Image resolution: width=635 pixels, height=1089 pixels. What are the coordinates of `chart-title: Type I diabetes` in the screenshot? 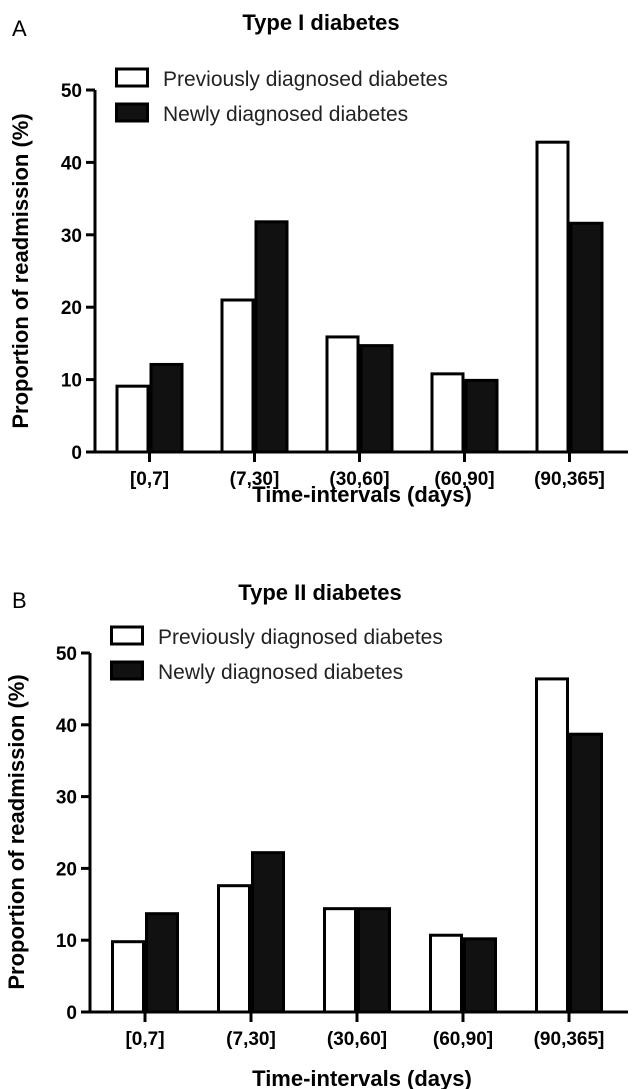 It's located at (320, 22).